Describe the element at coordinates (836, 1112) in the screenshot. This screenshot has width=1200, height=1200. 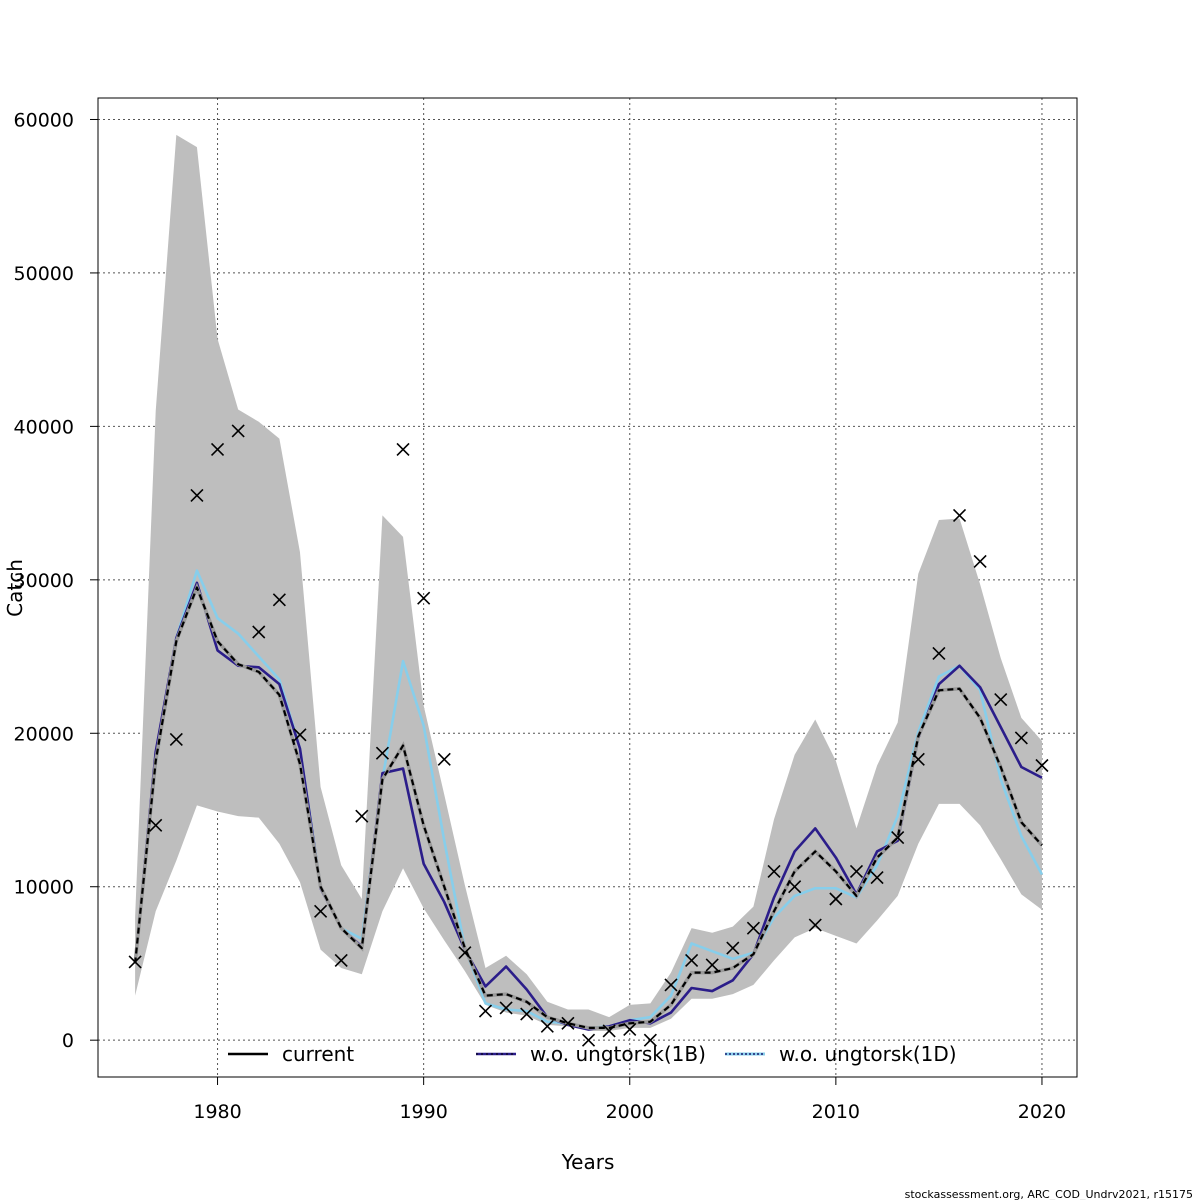
I see `x-tick-label: 2010` at that location.